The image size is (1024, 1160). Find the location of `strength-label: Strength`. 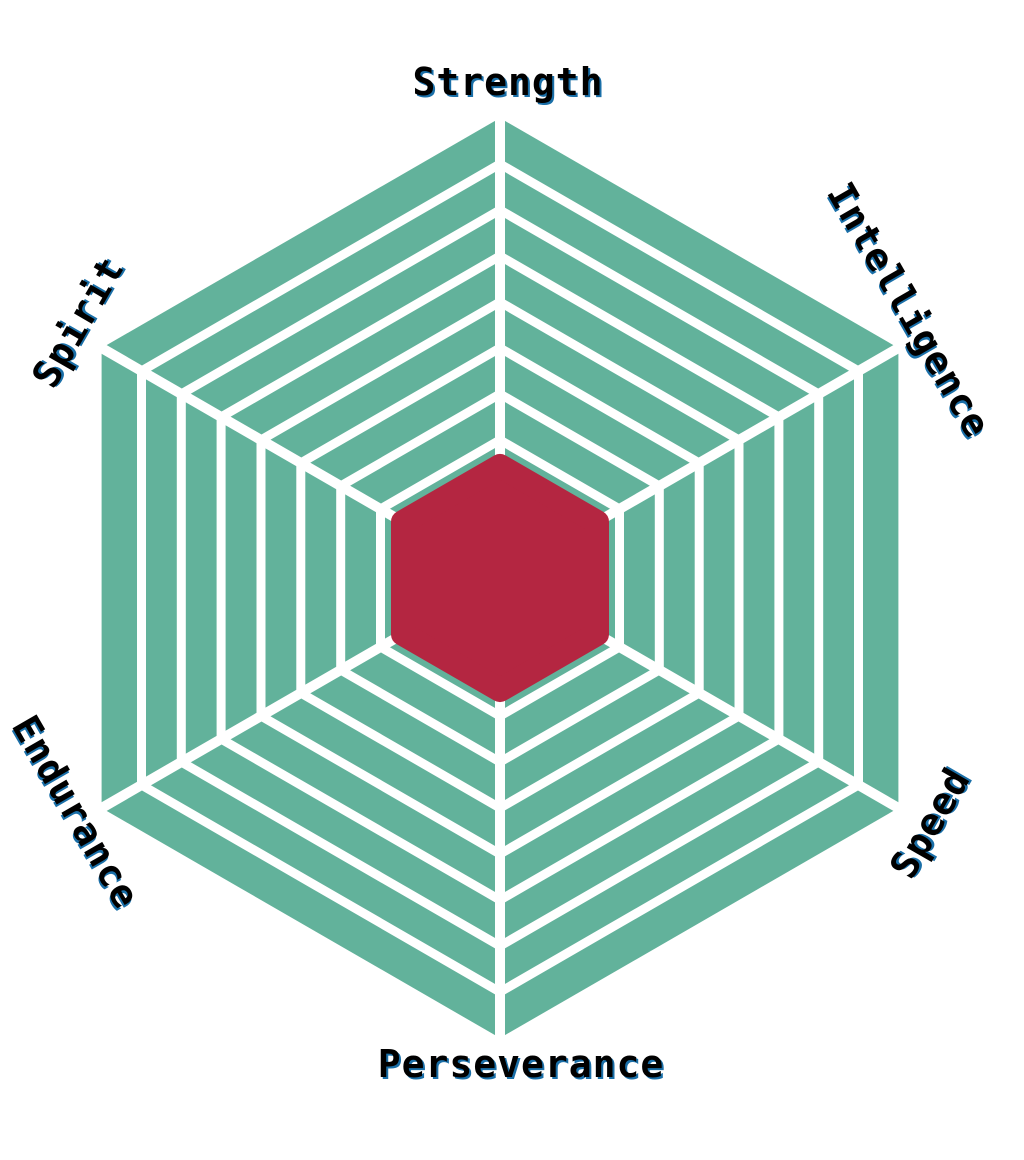

strength-label: Strength is located at coordinates (508, 82).